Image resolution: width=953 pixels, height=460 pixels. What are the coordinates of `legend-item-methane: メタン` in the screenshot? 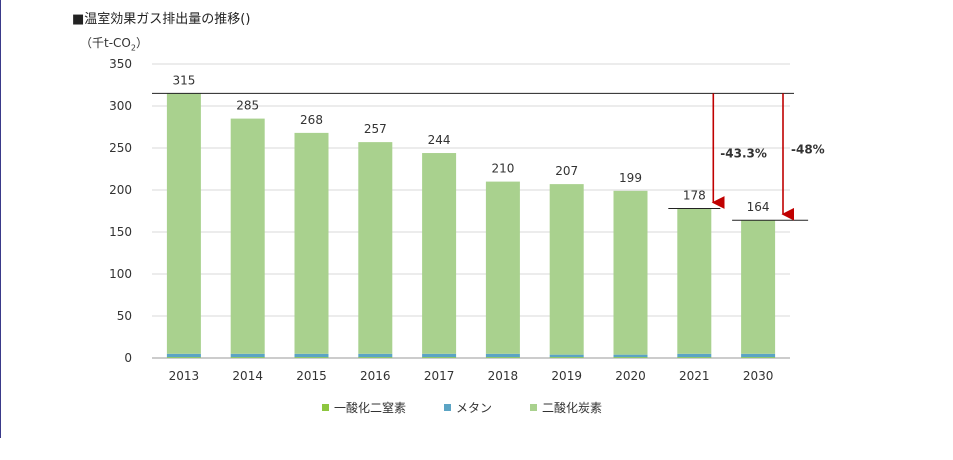 It's located at (468, 407).